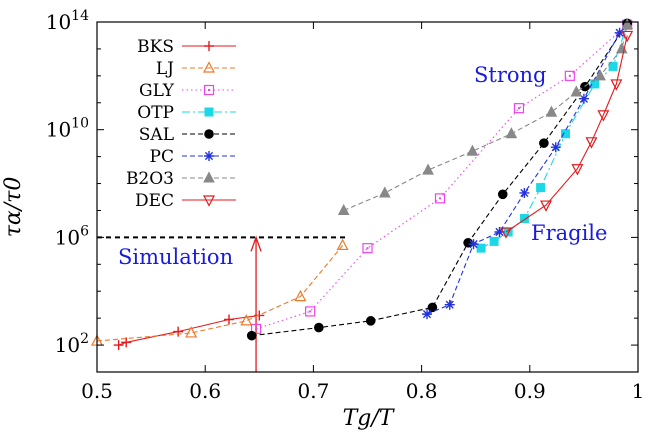  I want to click on legend-label-dec: DEC, so click(154, 201).